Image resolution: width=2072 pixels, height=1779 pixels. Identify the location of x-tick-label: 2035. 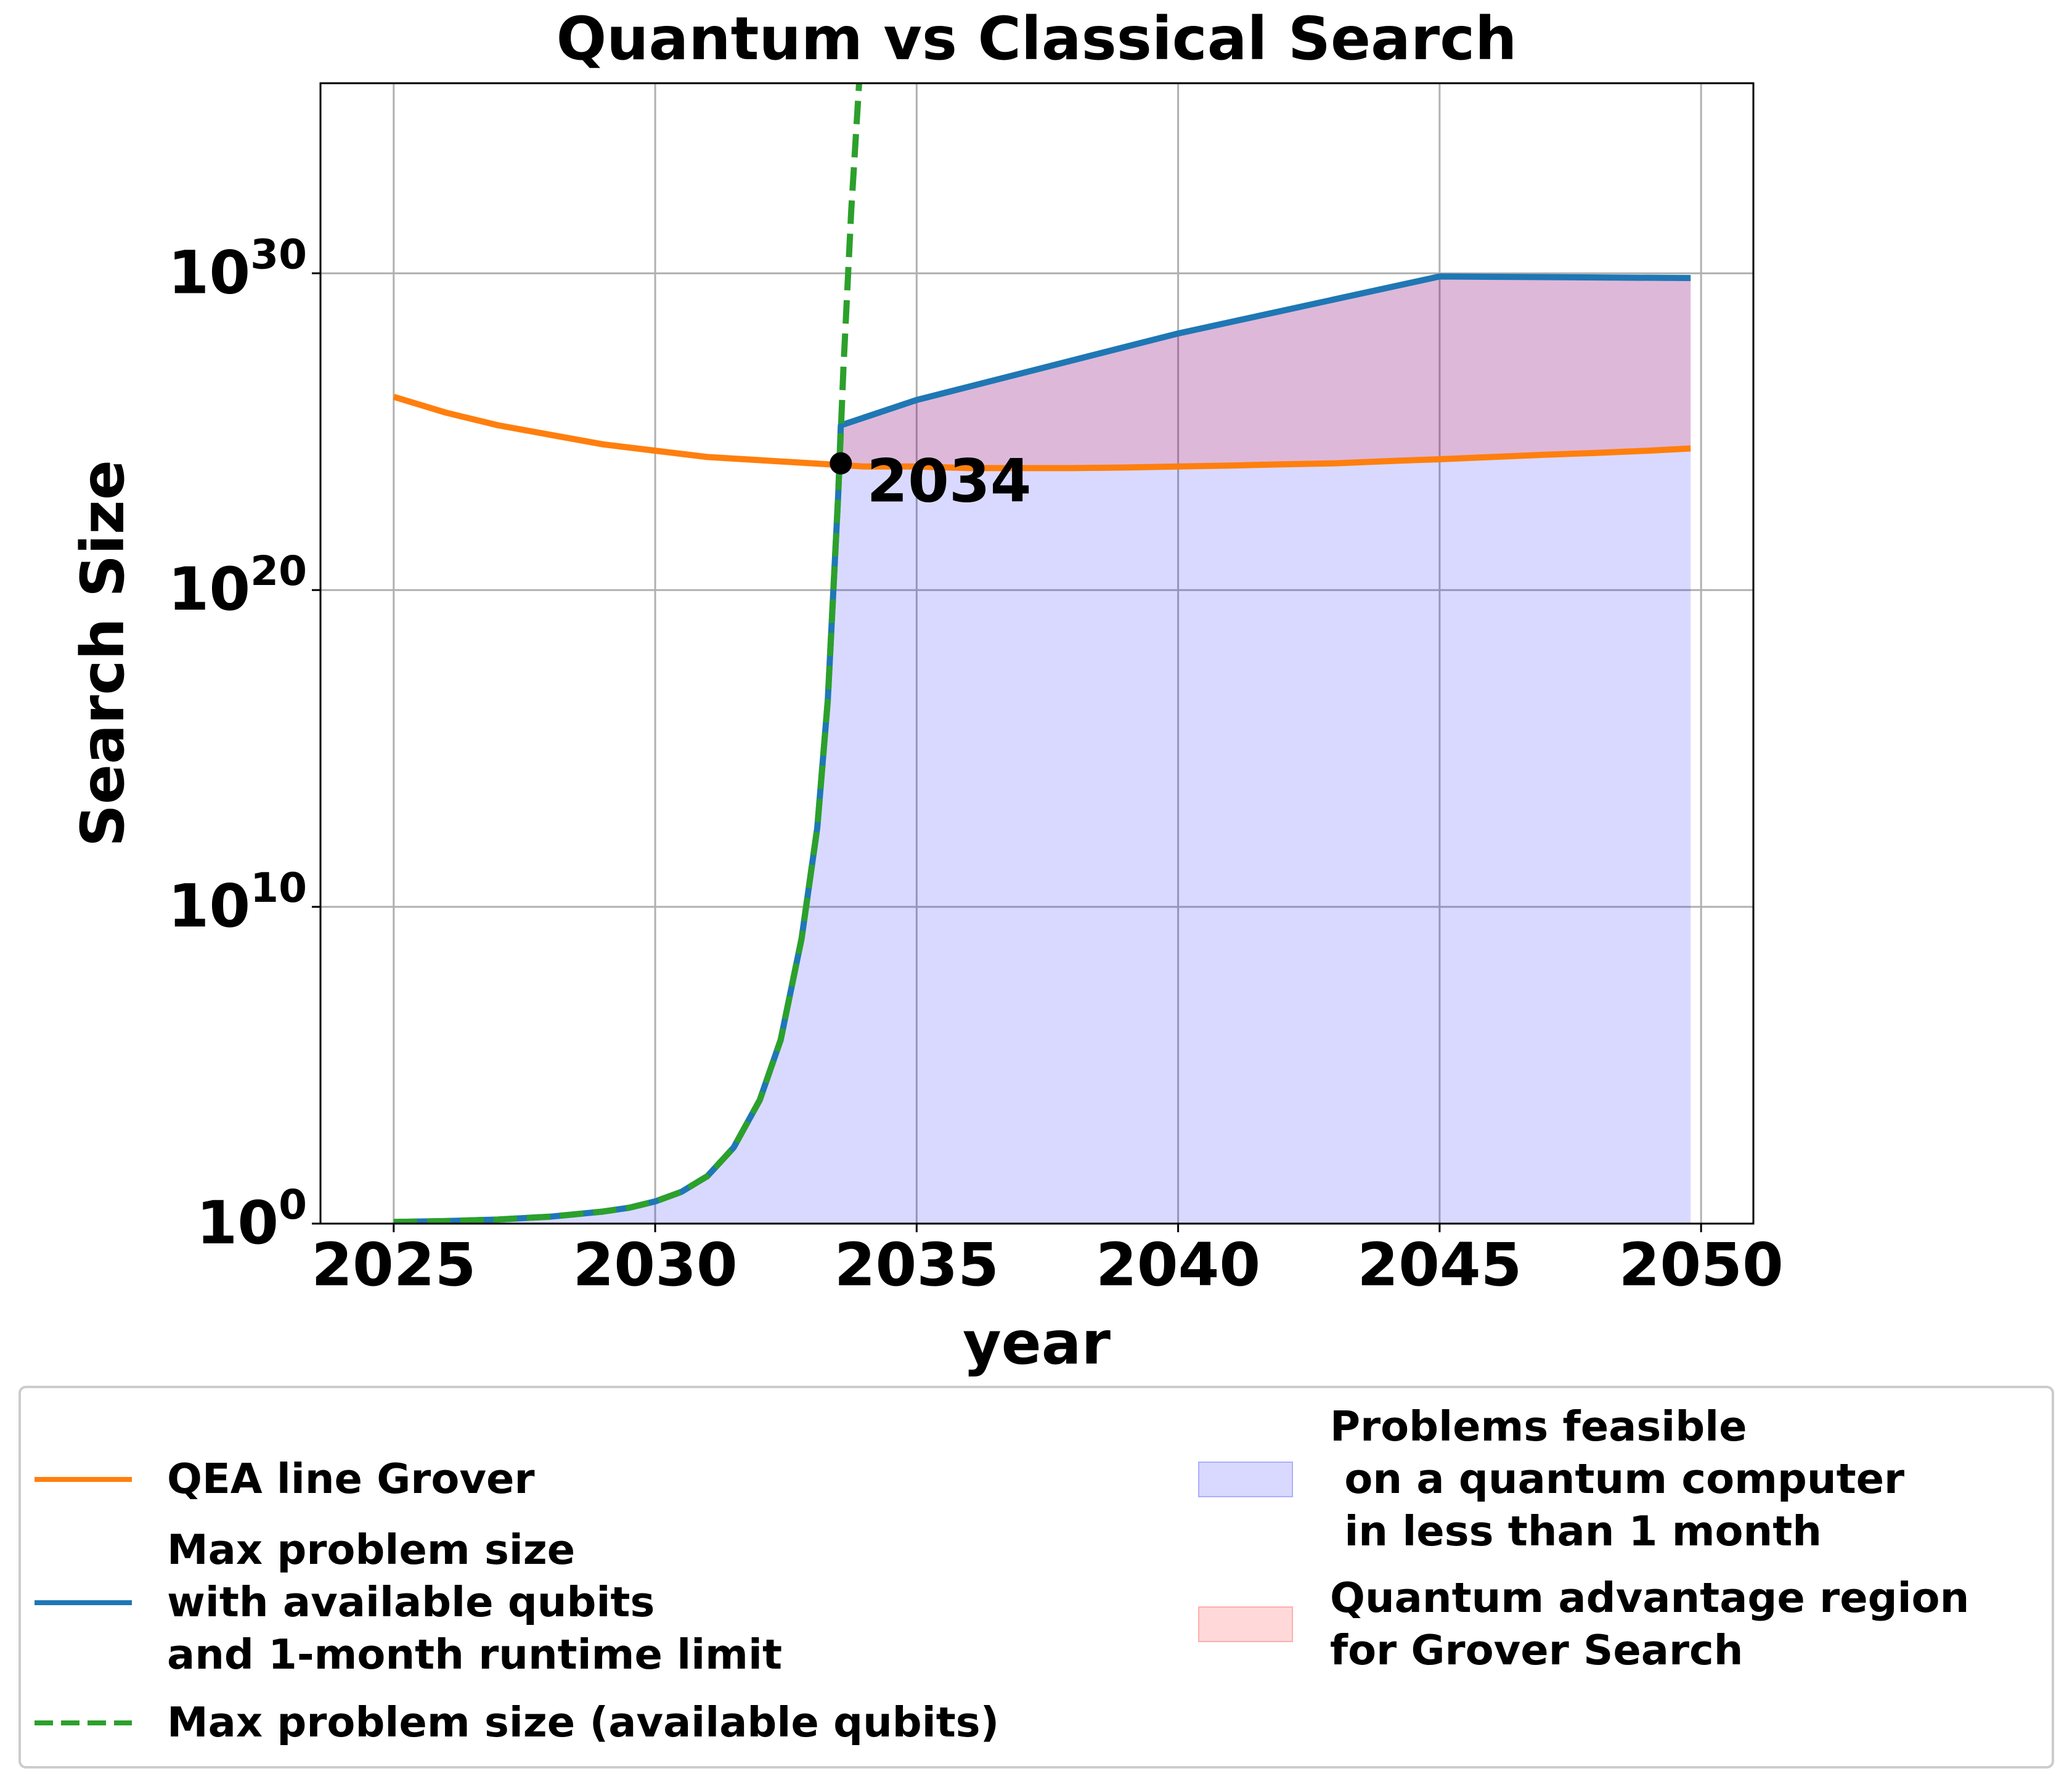
(916, 1264).